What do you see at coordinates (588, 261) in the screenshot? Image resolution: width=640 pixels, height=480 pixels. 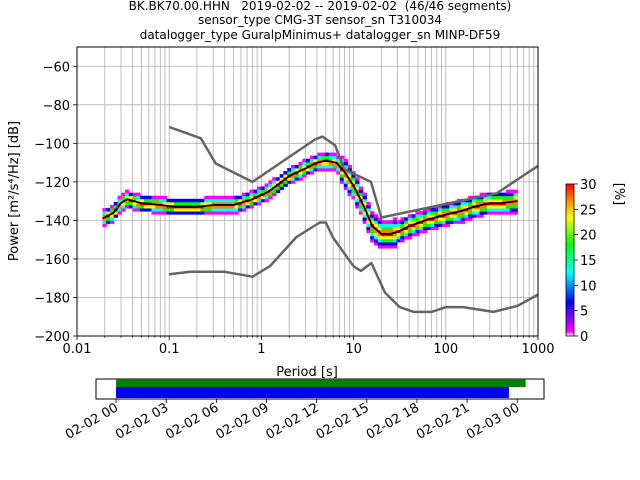 I see `colorbar-tick-label: 15` at bounding box center [588, 261].